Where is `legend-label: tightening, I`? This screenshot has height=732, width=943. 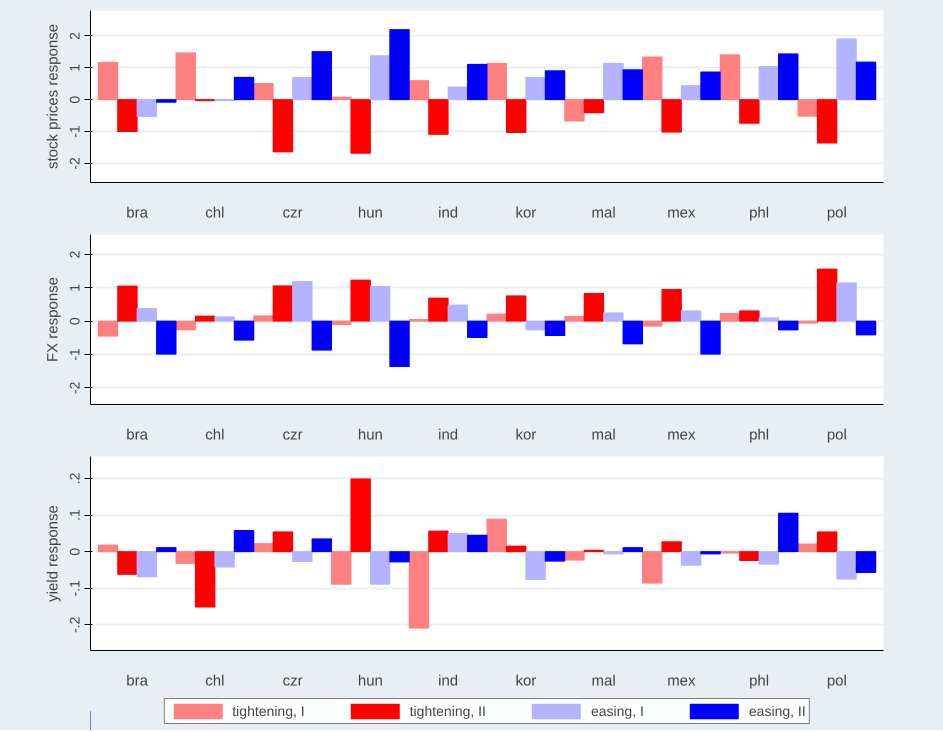 legend-label: tightening, I is located at coordinates (268, 711).